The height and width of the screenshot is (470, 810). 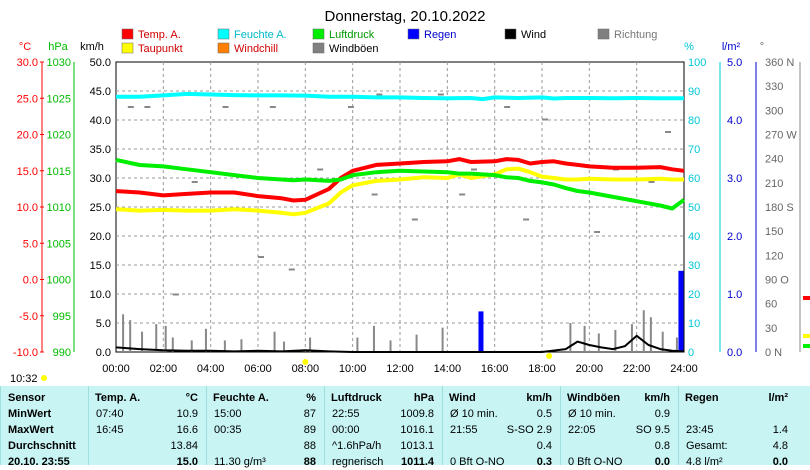 What do you see at coordinates (110, 414) in the screenshot?
I see `cell-temp-info: 07:40` at bounding box center [110, 414].